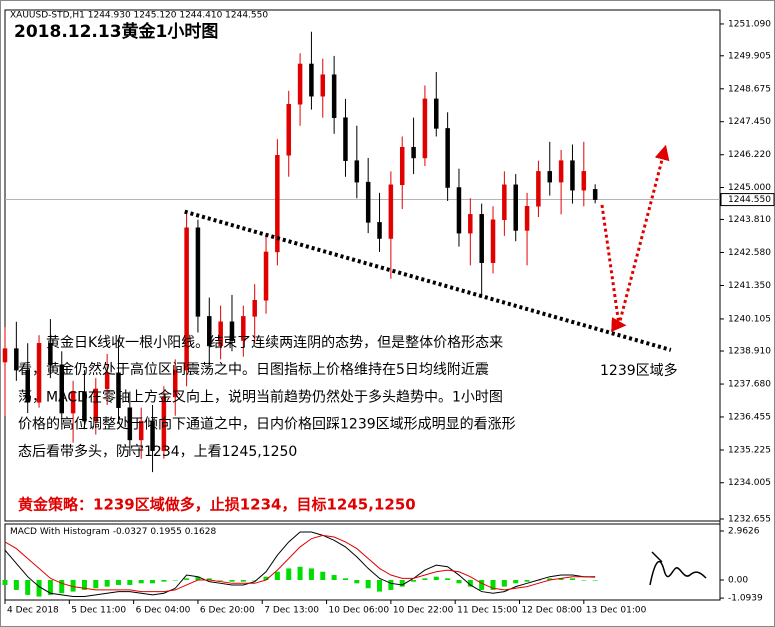 Image resolution: width=775 pixels, height=627 pixels. I want to click on y2-tick-label: 2.9626, so click(744, 532).